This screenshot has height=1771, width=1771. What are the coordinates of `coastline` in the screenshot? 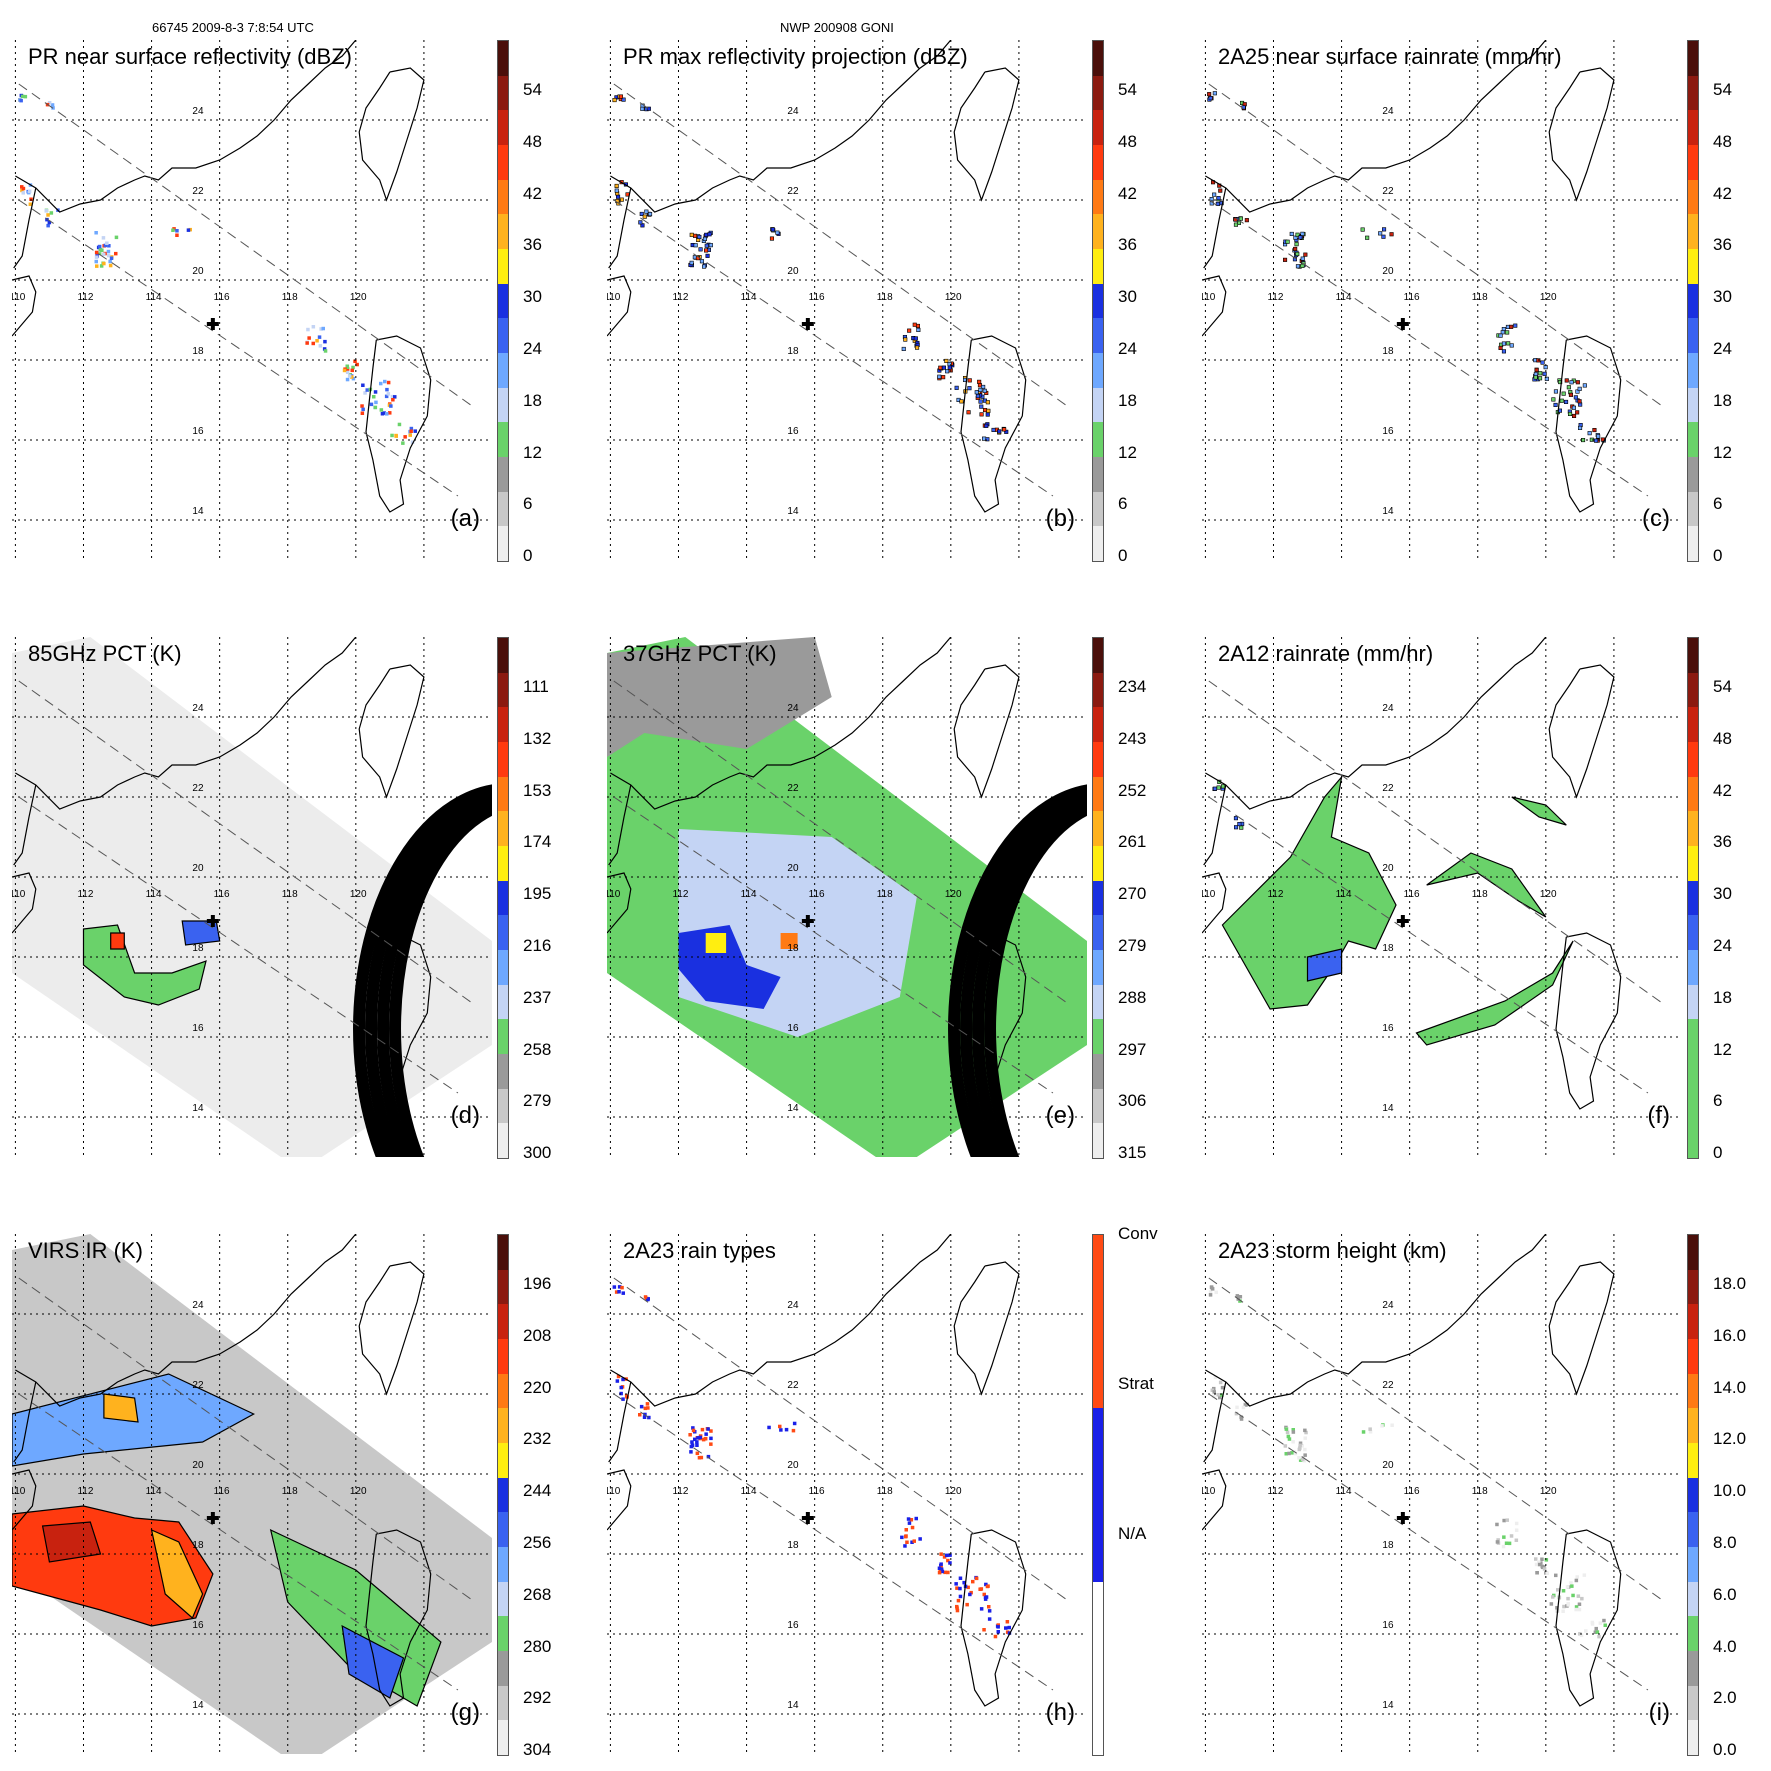 It's located at (1581, 731).